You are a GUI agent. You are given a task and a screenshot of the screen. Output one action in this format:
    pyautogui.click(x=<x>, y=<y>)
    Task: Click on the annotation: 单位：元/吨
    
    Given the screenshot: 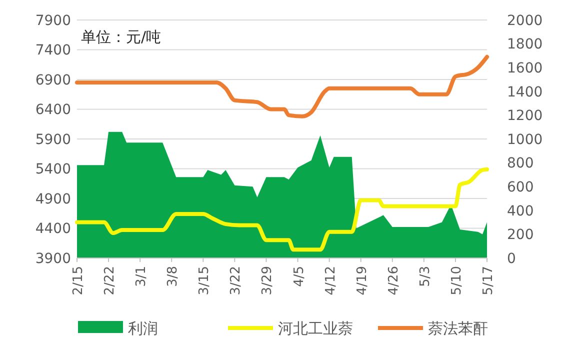 What is the action you would take?
    pyautogui.click(x=121, y=37)
    